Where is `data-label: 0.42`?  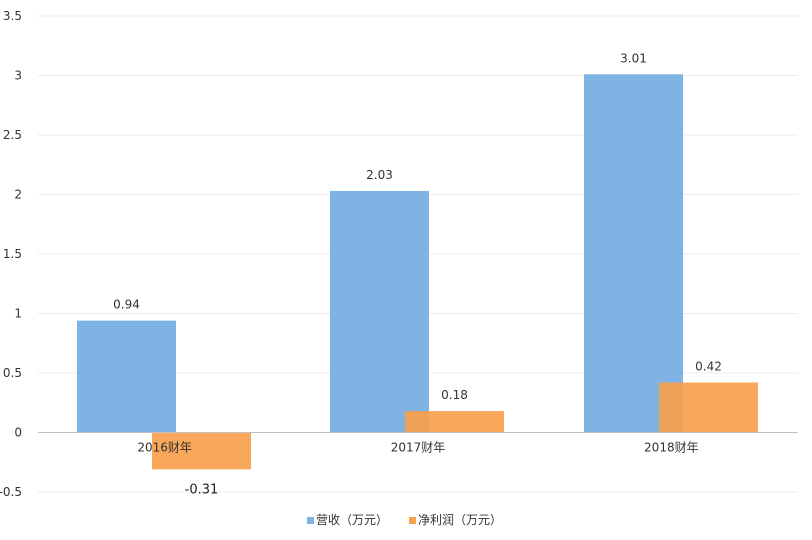 data-label: 0.42 is located at coordinates (708, 367).